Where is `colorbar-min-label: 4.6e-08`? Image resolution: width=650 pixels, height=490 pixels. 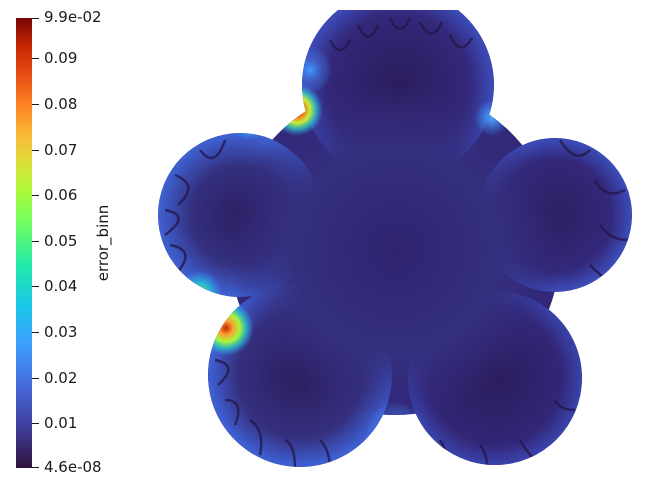 colorbar-min-label: 4.6e-08 is located at coordinates (73, 467).